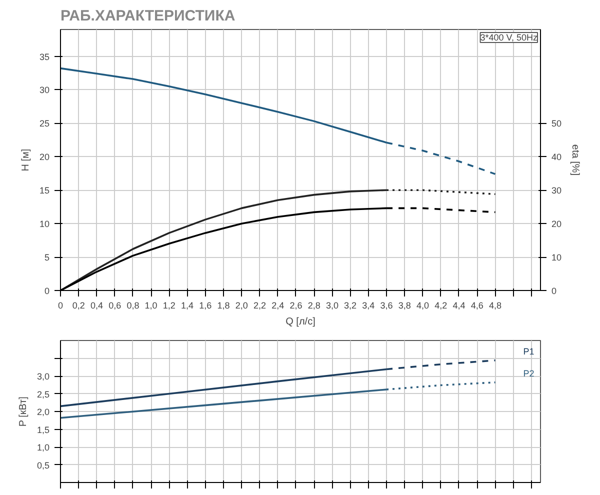 The height and width of the screenshot is (495, 600). What do you see at coordinates (96, 305) in the screenshot?
I see `x-tick-label: 0,4` at bounding box center [96, 305].